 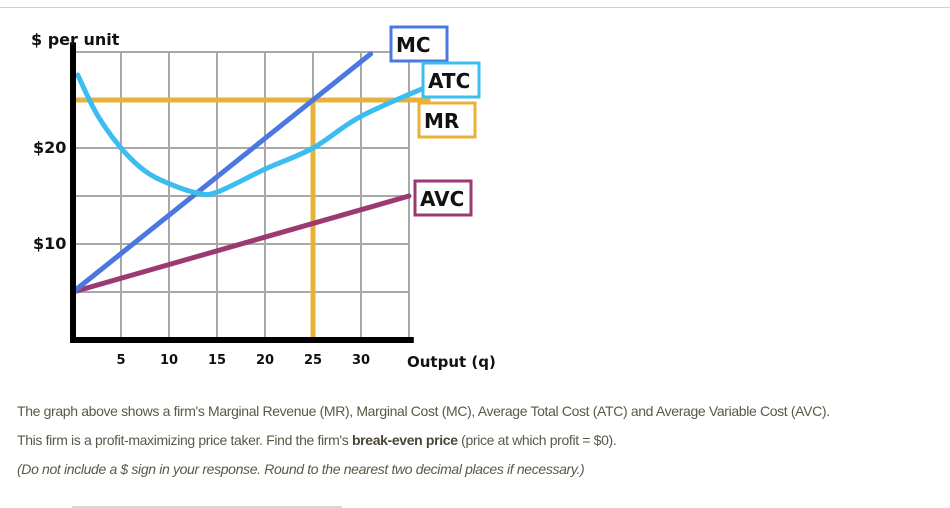 What do you see at coordinates (49, 147) in the screenshot?
I see `y-tick-label: $20` at bounding box center [49, 147].